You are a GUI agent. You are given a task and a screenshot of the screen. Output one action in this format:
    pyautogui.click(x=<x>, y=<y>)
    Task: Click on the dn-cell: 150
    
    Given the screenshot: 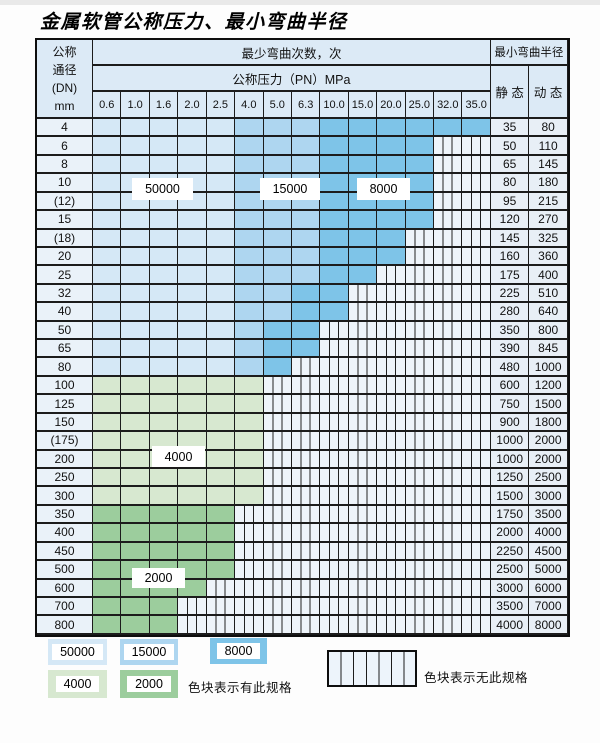 What is the action you would take?
    pyautogui.click(x=65, y=423)
    